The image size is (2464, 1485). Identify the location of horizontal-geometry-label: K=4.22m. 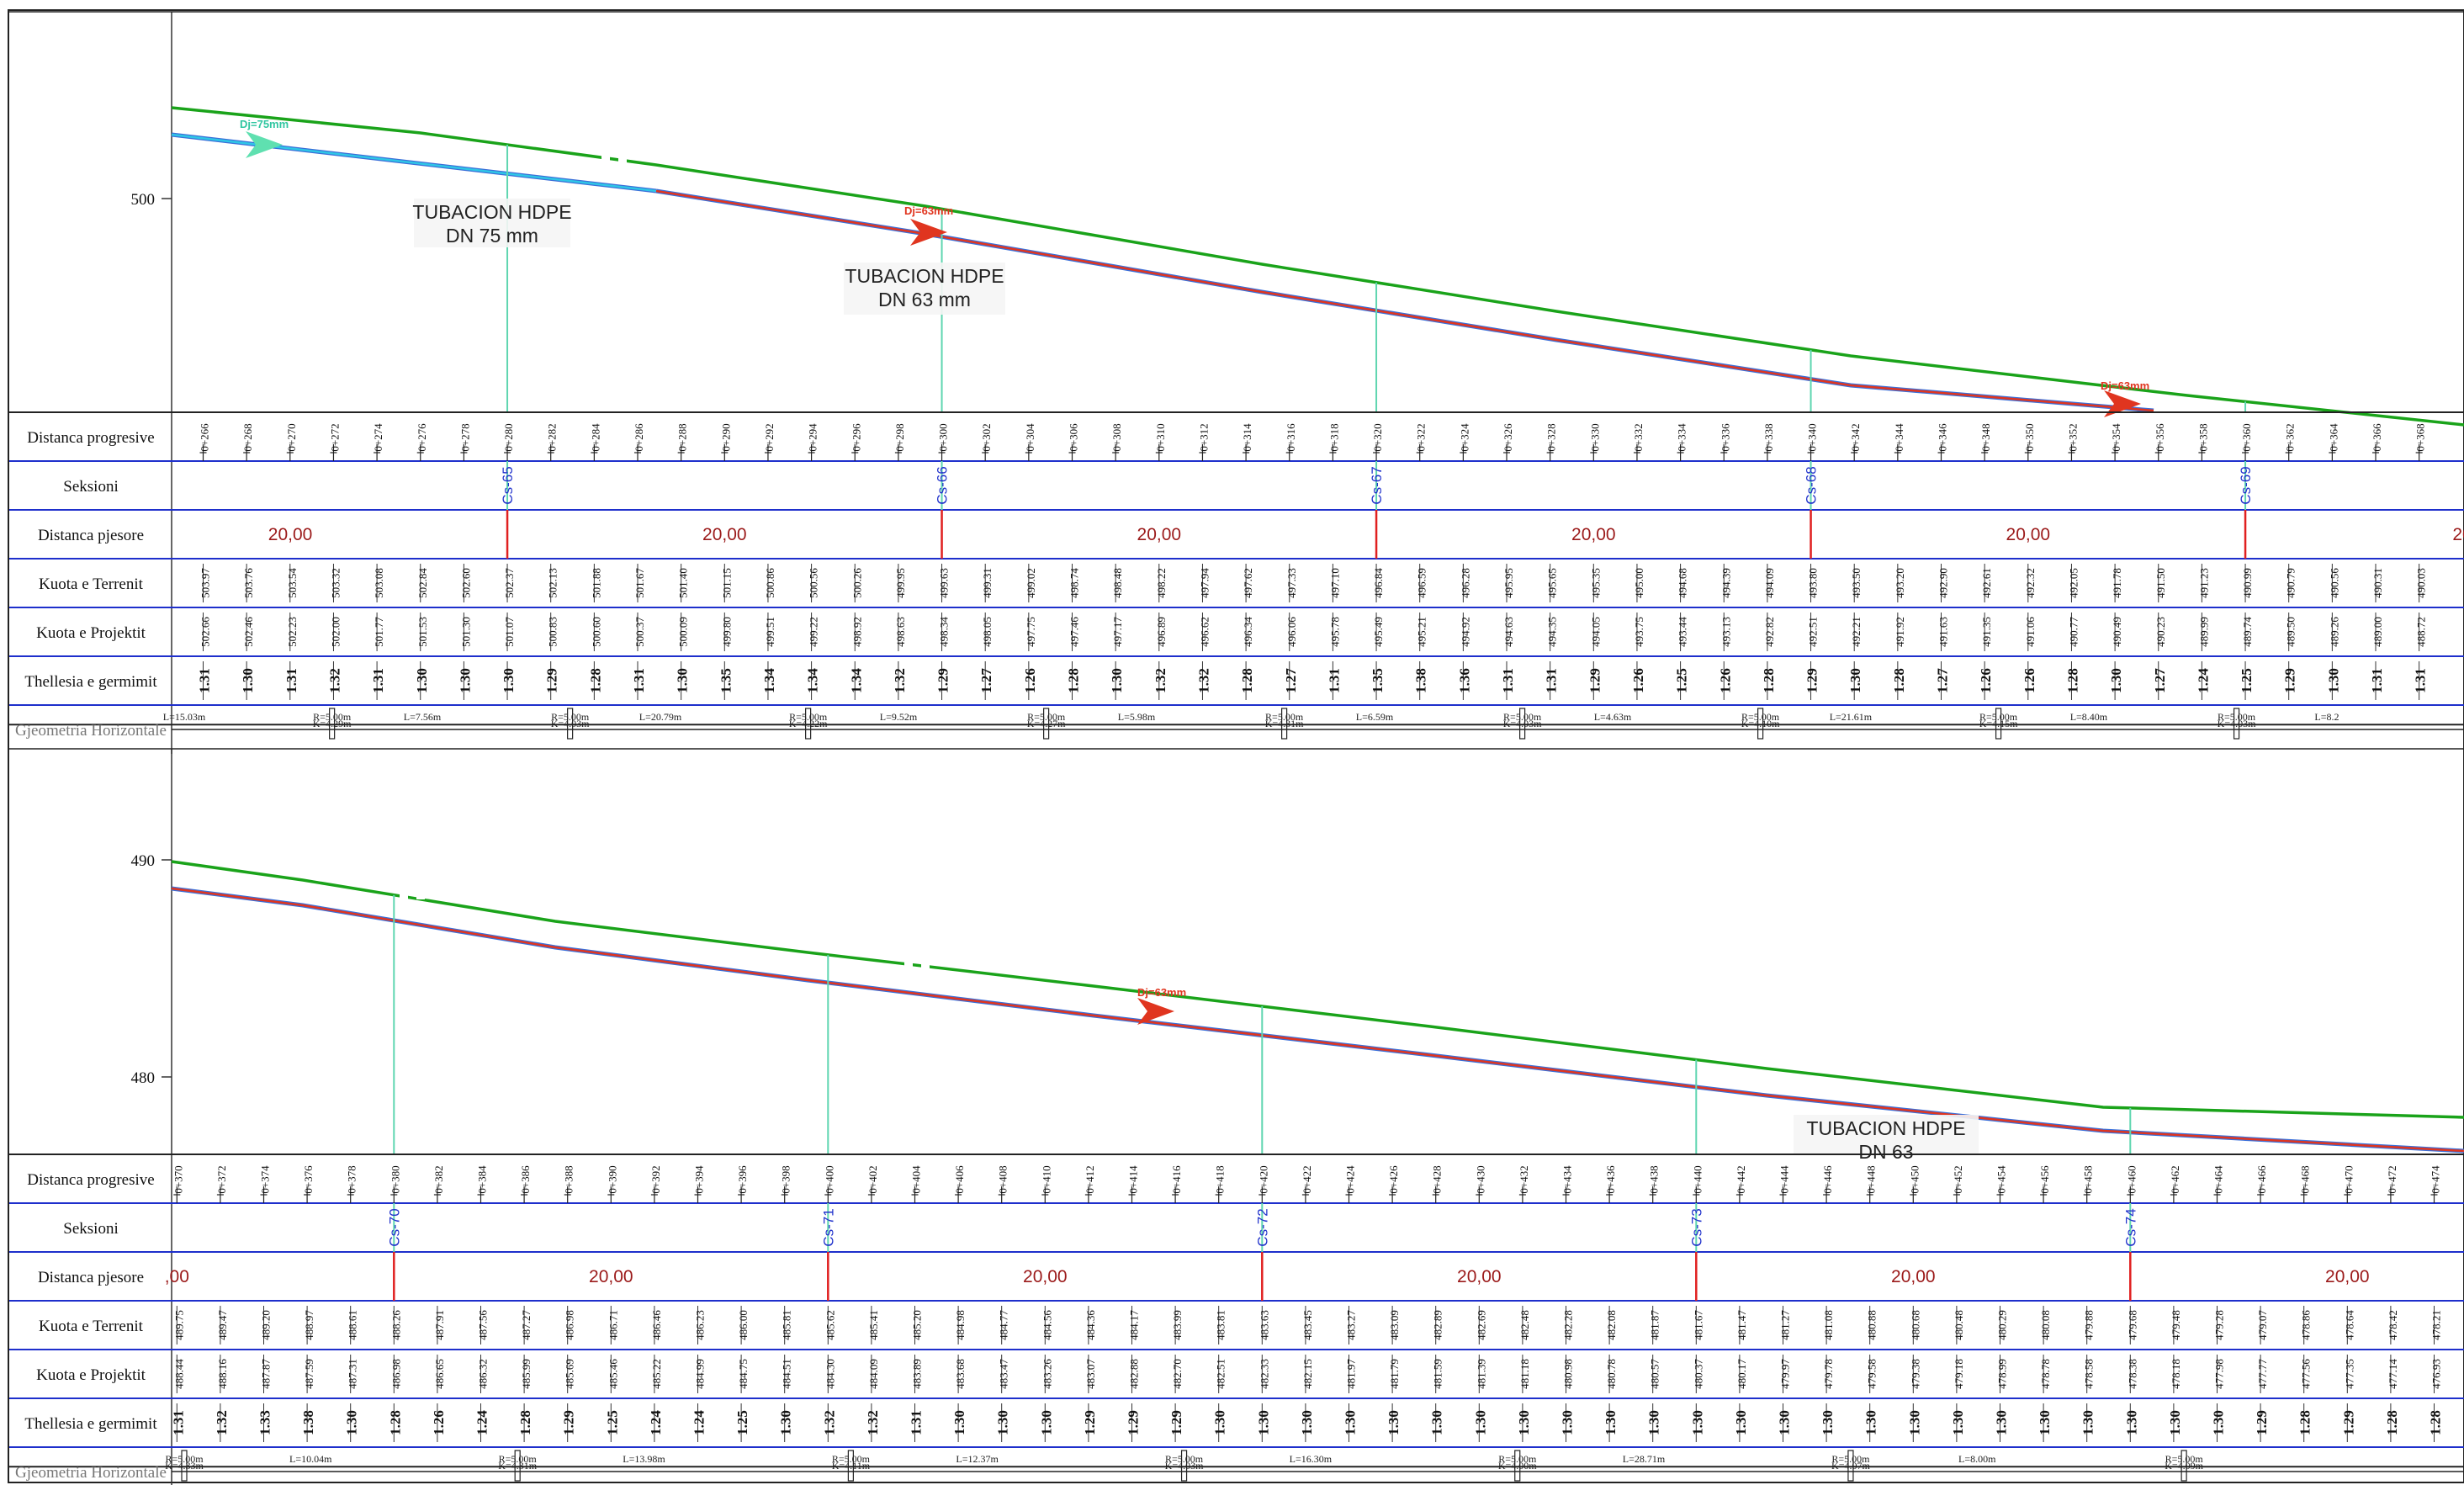
(808, 723).